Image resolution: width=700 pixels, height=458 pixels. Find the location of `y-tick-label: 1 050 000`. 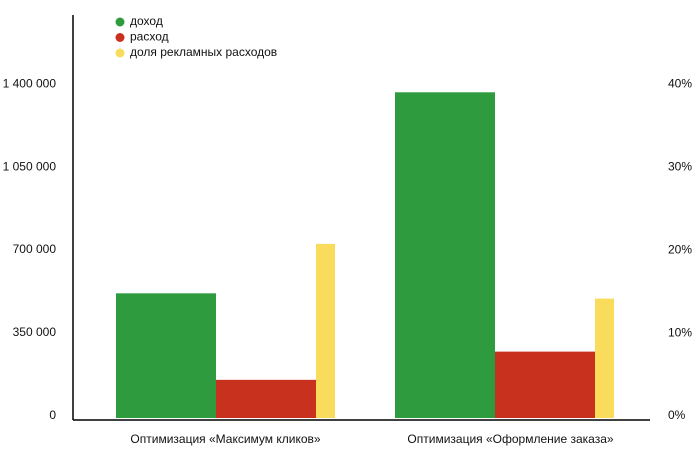

y-tick-label: 1 050 000 is located at coordinates (30, 166).